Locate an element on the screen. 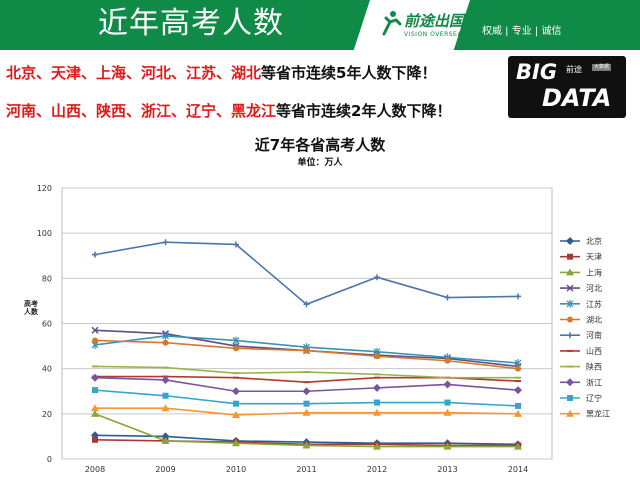 Image resolution: width=640 pixels, height=480 pixels. y-tick-label: 0 is located at coordinates (49, 459).